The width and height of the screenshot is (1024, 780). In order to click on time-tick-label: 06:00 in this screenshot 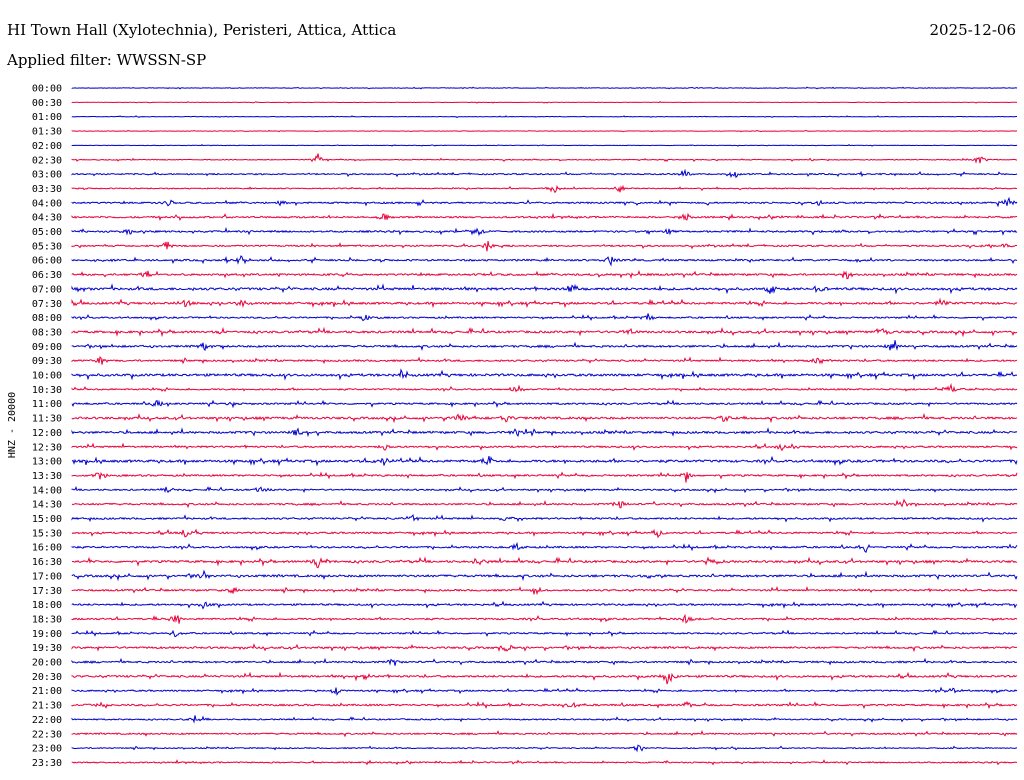, I will do `click(47, 261)`.